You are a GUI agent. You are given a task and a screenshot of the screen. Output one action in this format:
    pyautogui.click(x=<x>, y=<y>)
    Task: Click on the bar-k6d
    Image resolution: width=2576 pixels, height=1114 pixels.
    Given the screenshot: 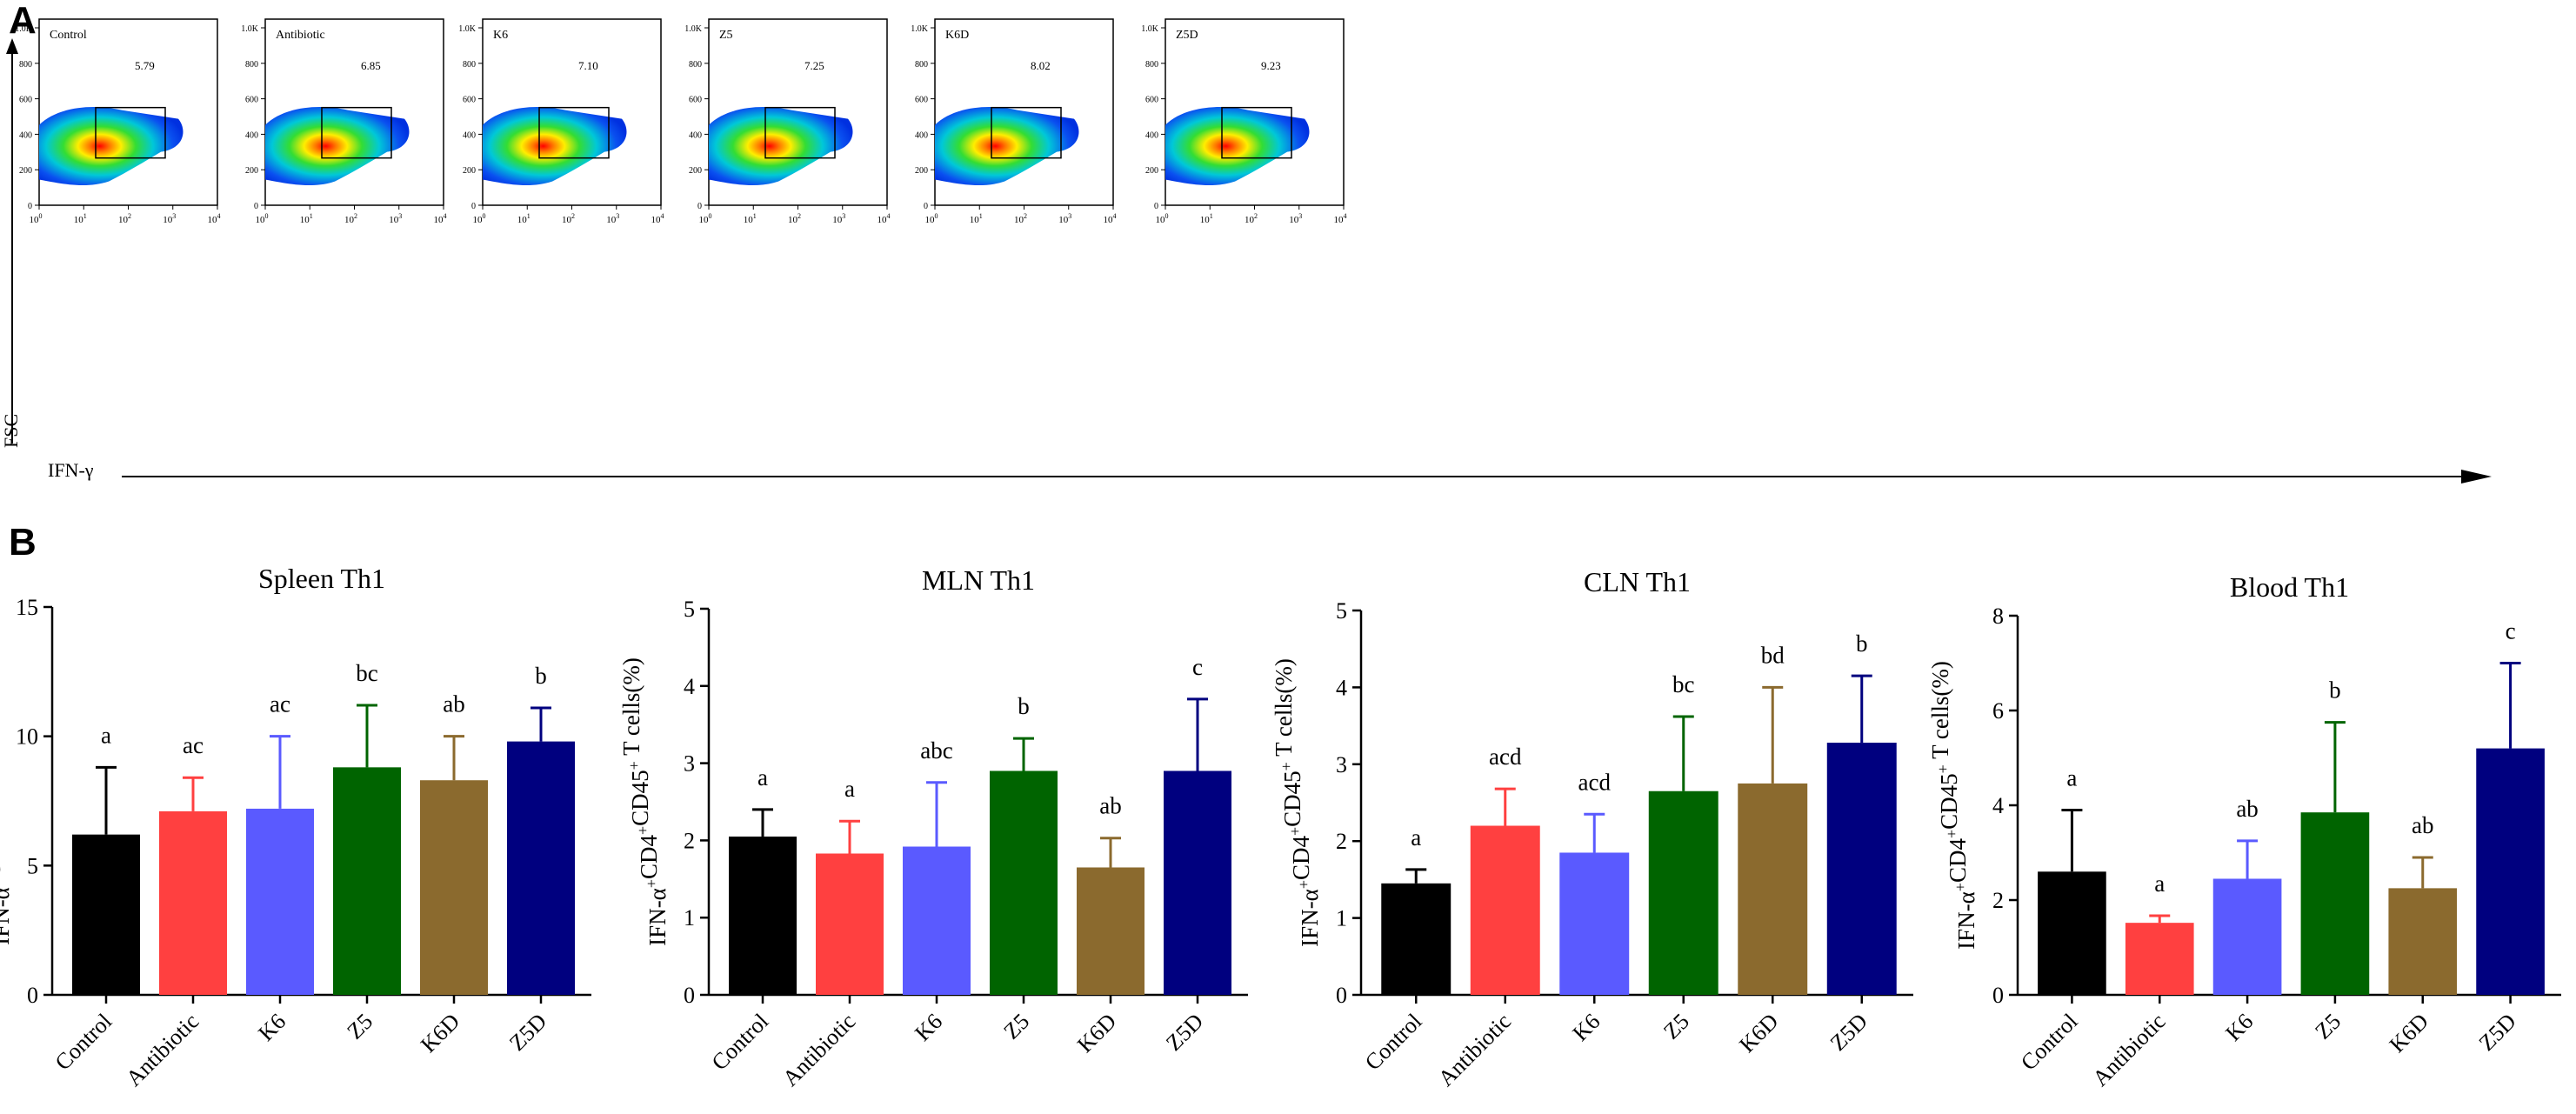 What is the action you would take?
    pyautogui.click(x=454, y=887)
    